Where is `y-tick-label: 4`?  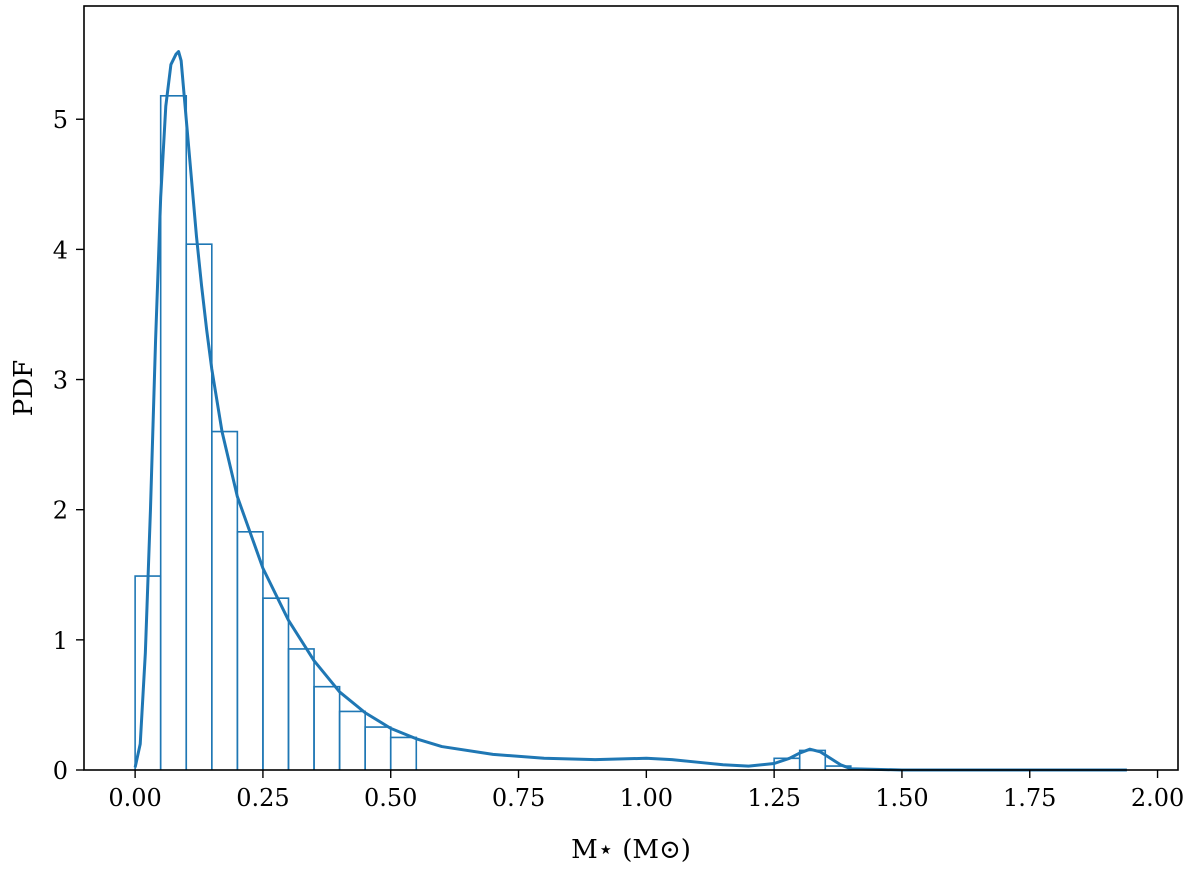 y-tick-label: 4 is located at coordinates (60, 250).